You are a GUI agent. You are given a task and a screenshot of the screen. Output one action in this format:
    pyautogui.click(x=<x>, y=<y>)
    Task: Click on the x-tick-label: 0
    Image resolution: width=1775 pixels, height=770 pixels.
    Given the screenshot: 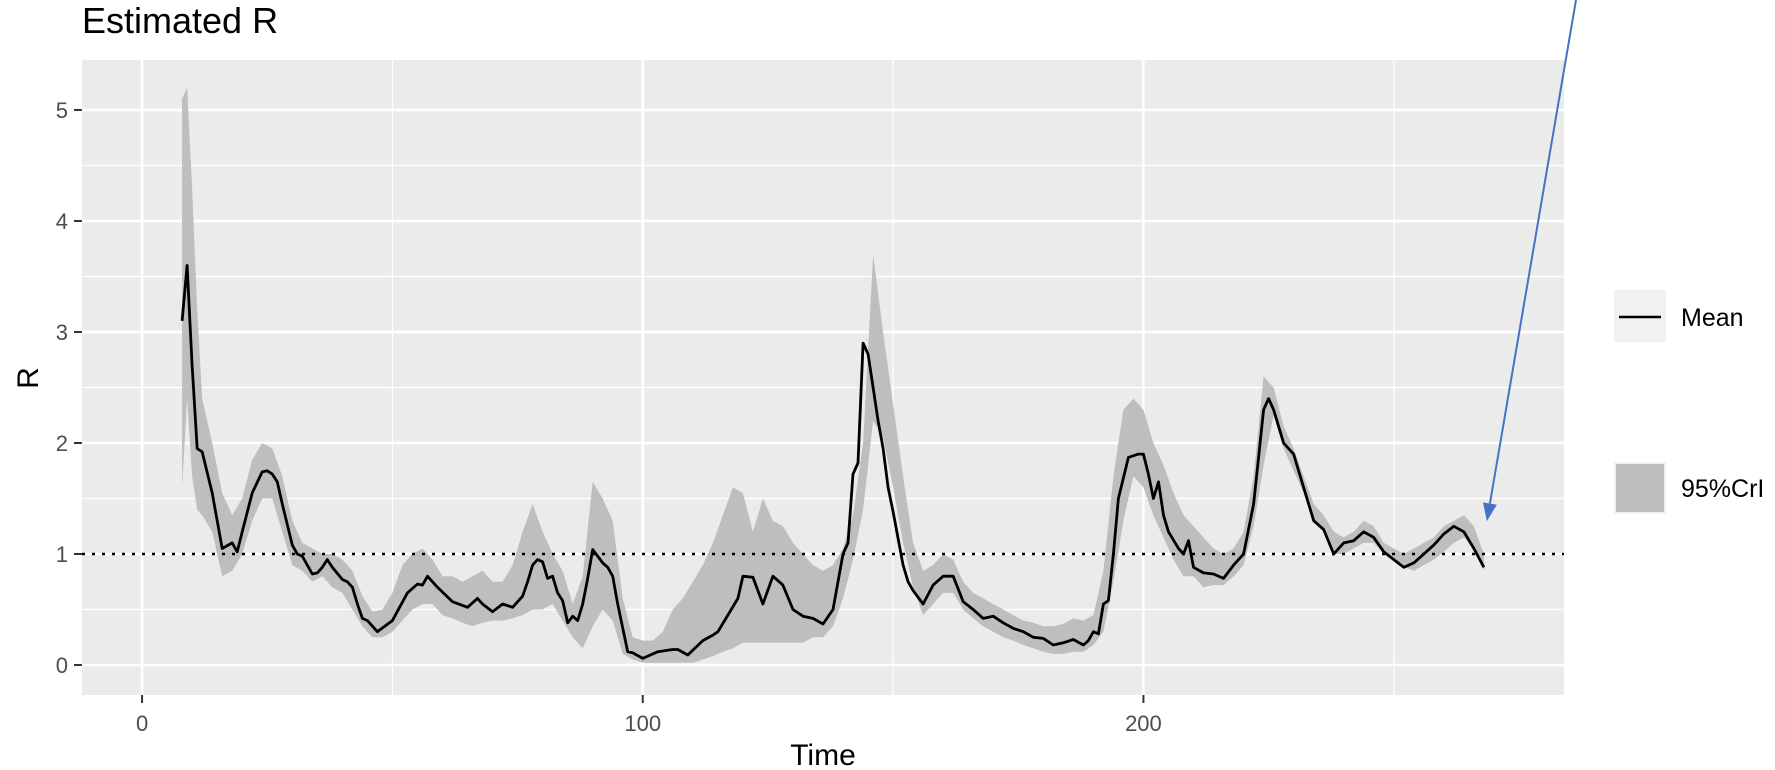 What is the action you would take?
    pyautogui.click(x=142, y=723)
    